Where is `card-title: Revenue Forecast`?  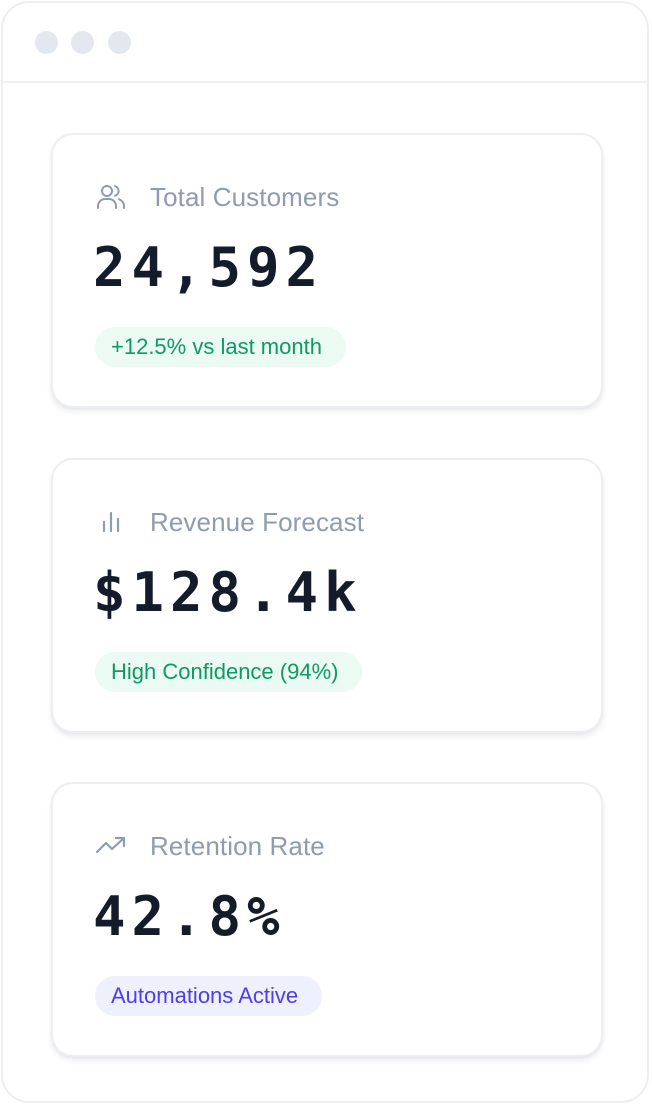 card-title: Revenue Forecast is located at coordinates (257, 521).